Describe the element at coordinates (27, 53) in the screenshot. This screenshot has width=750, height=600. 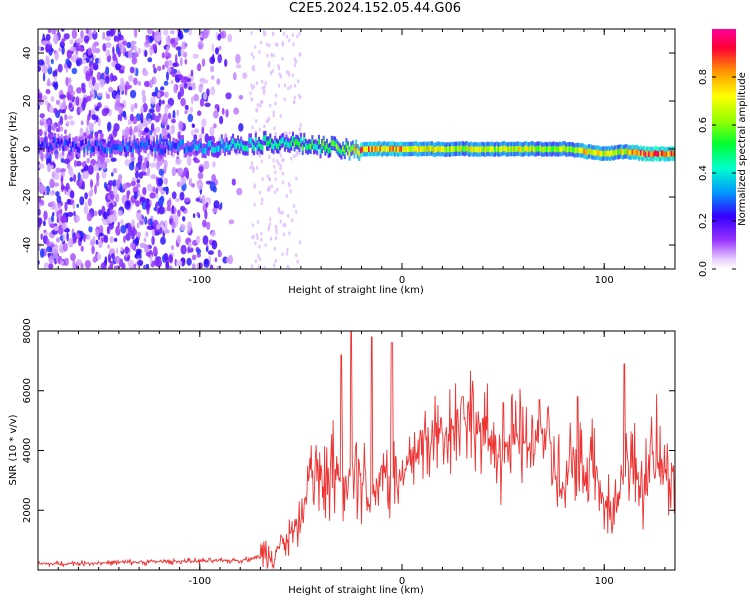
I see `spectrogram-ytick-label: 40` at that location.